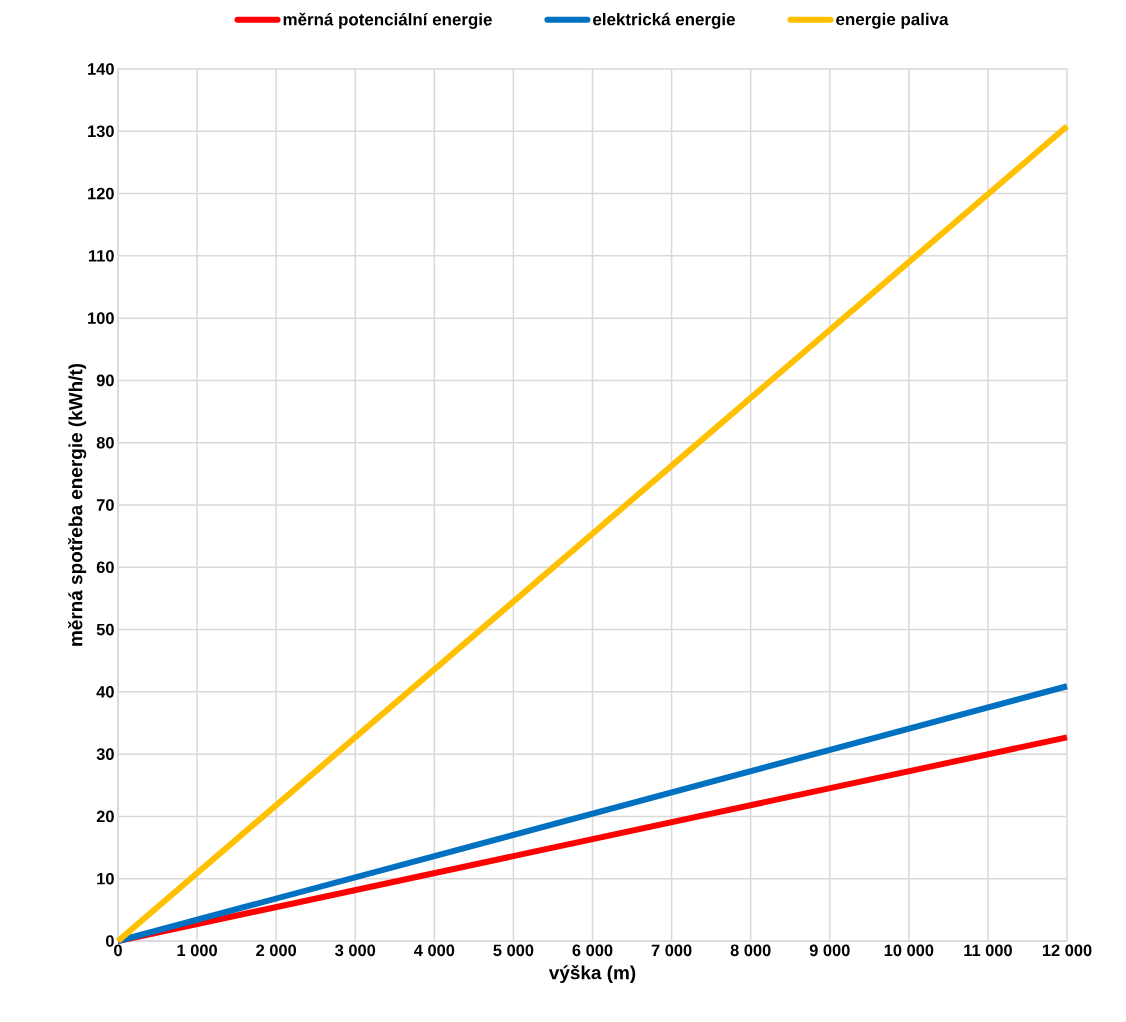 Image resolution: width=1126 pixels, height=1022 pixels. I want to click on x-tick-label: 12 000, so click(1067, 950).